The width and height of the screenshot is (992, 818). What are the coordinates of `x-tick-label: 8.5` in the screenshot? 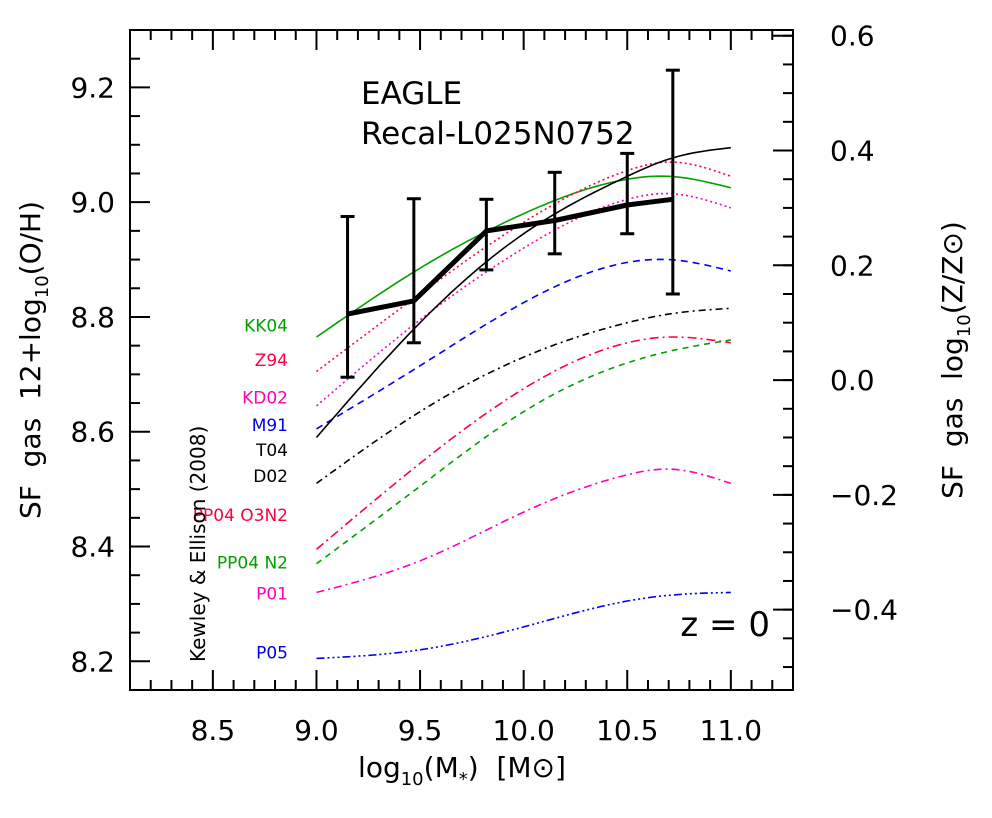 It's located at (213, 730).